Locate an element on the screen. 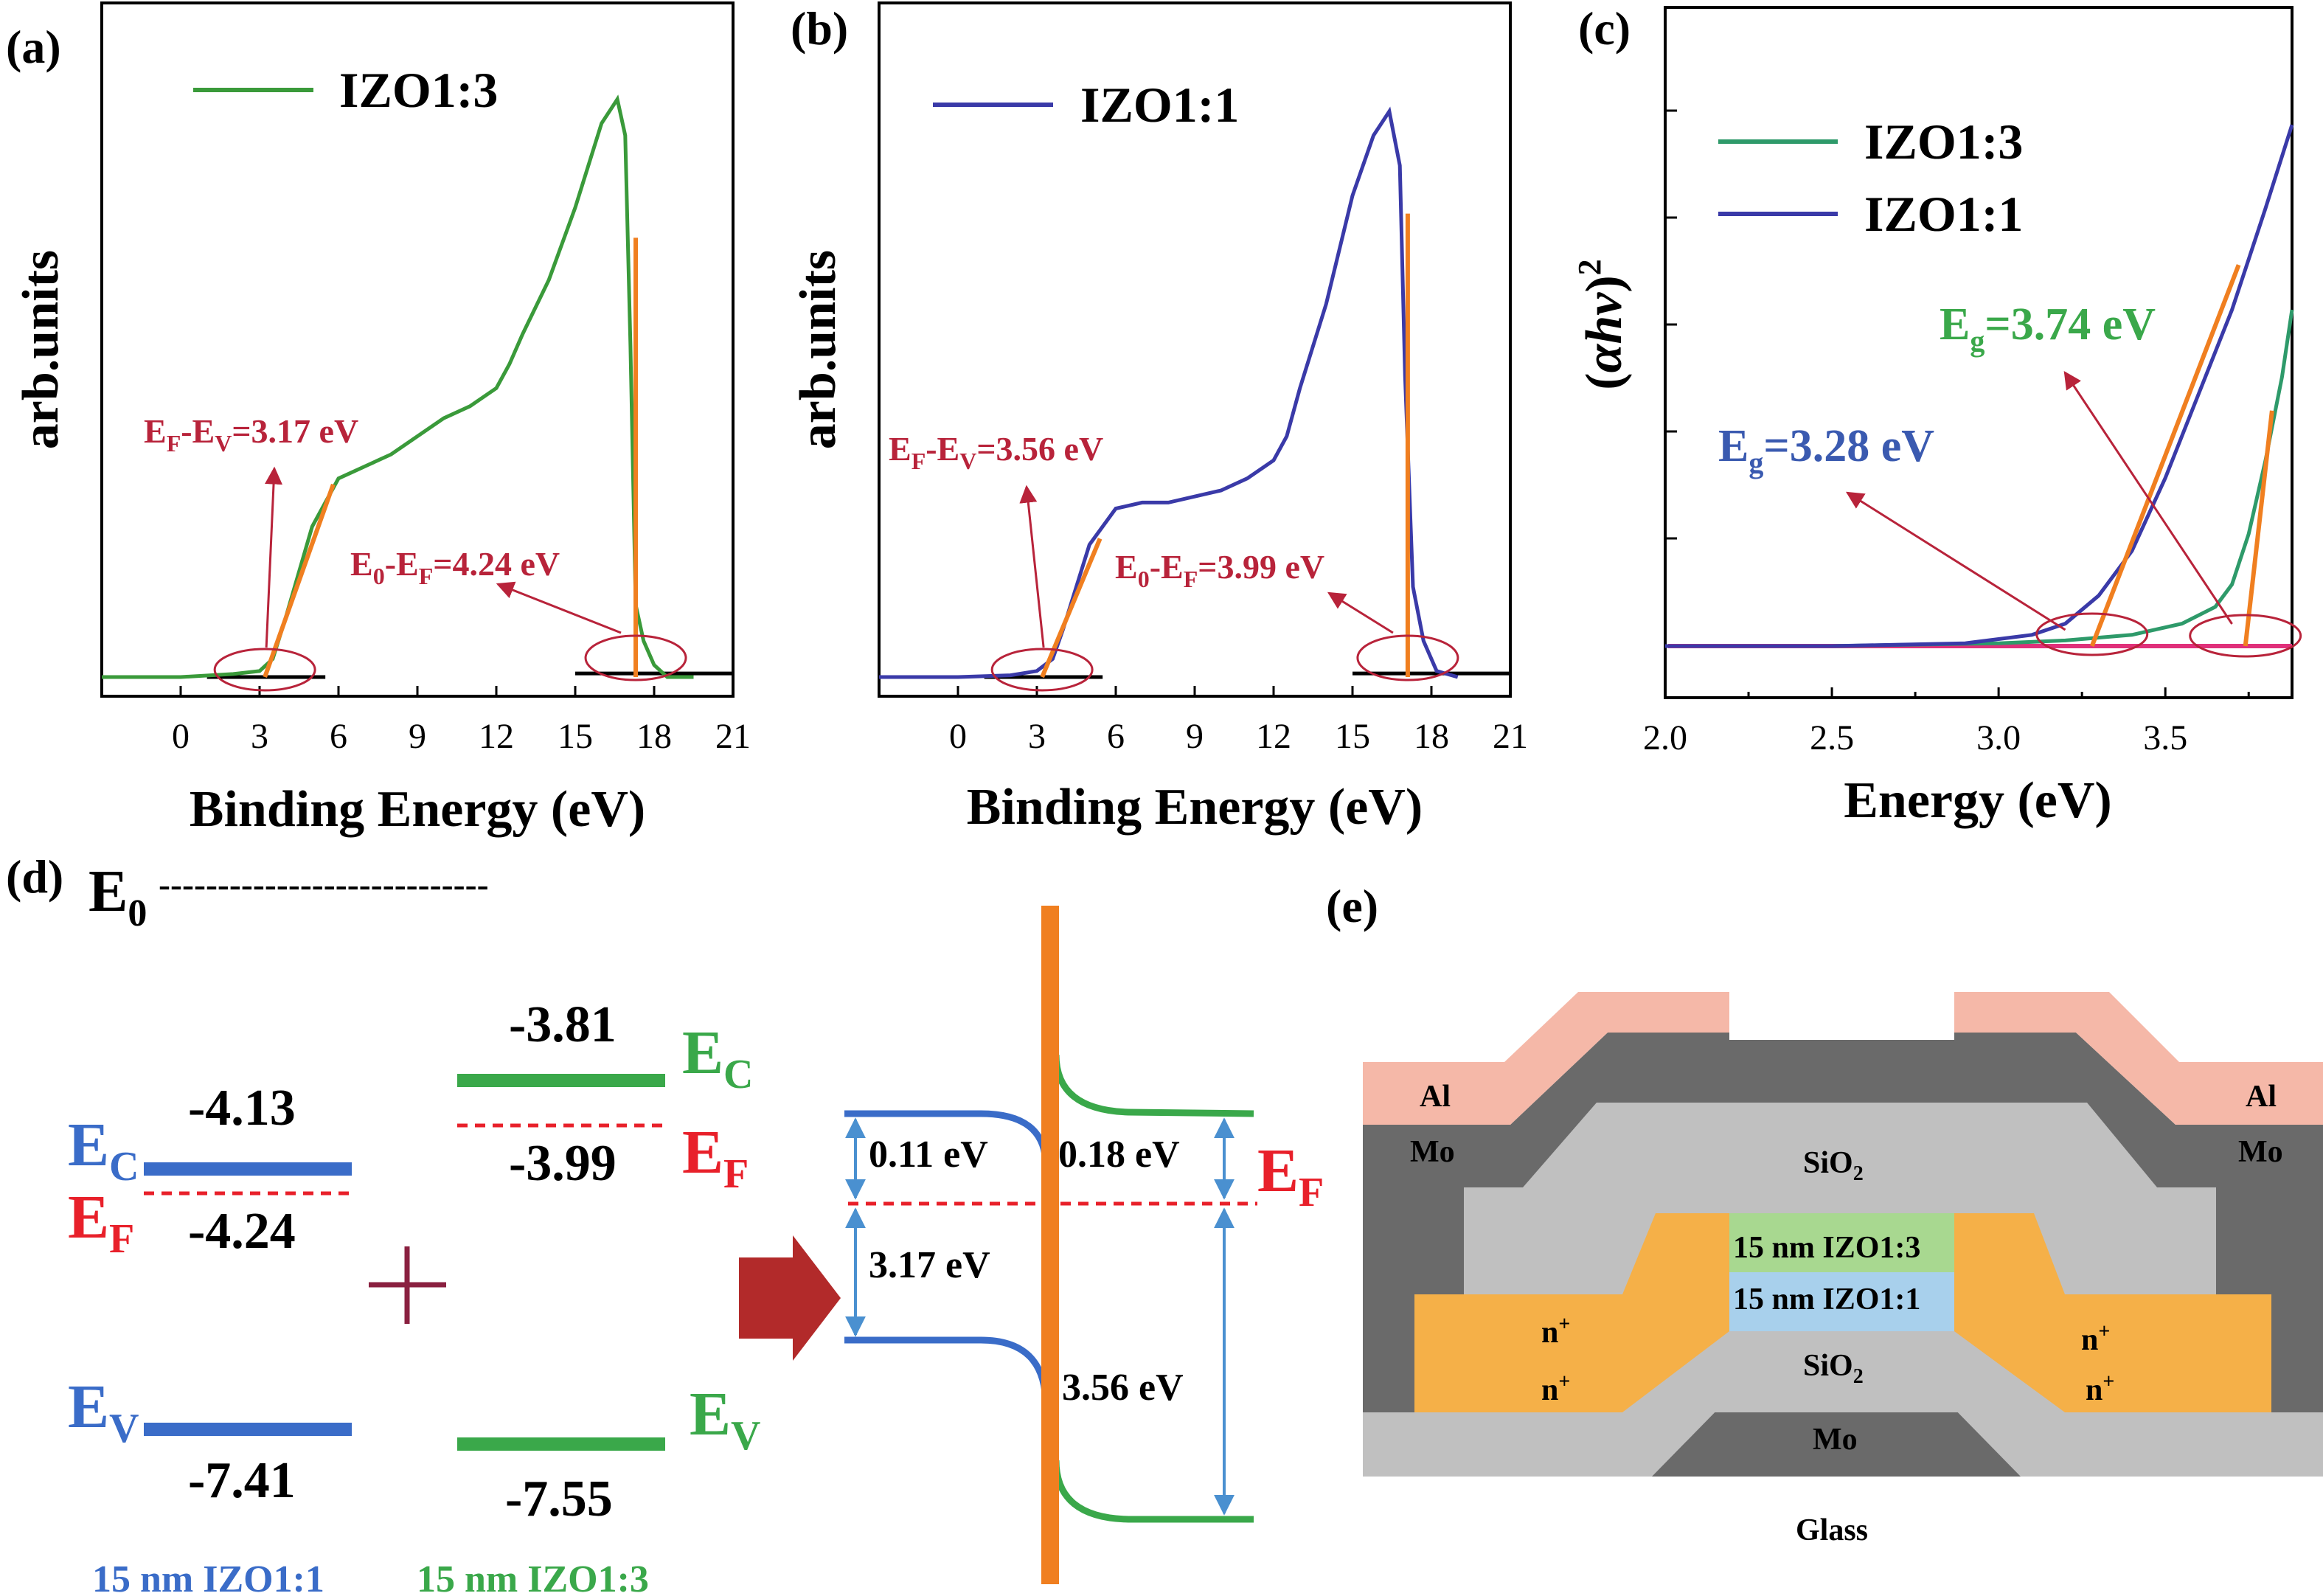 This screenshot has height=1596, width=2323. chart-c-eg-374-label: Eg=3.74 eV is located at coordinates (2048, 328).